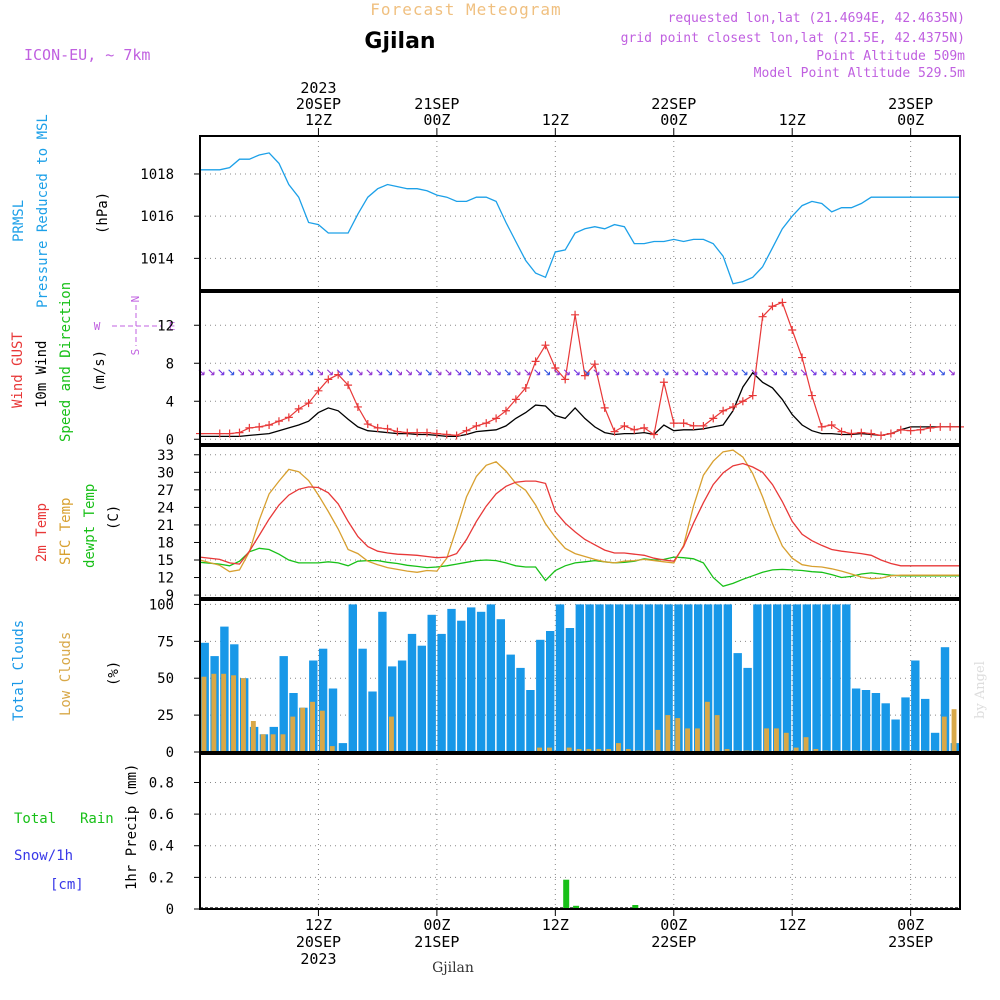 This screenshot has width=1000, height=1000. What do you see at coordinates (555, 925) in the screenshot?
I see `bottom-time-label: 12Z` at bounding box center [555, 925].